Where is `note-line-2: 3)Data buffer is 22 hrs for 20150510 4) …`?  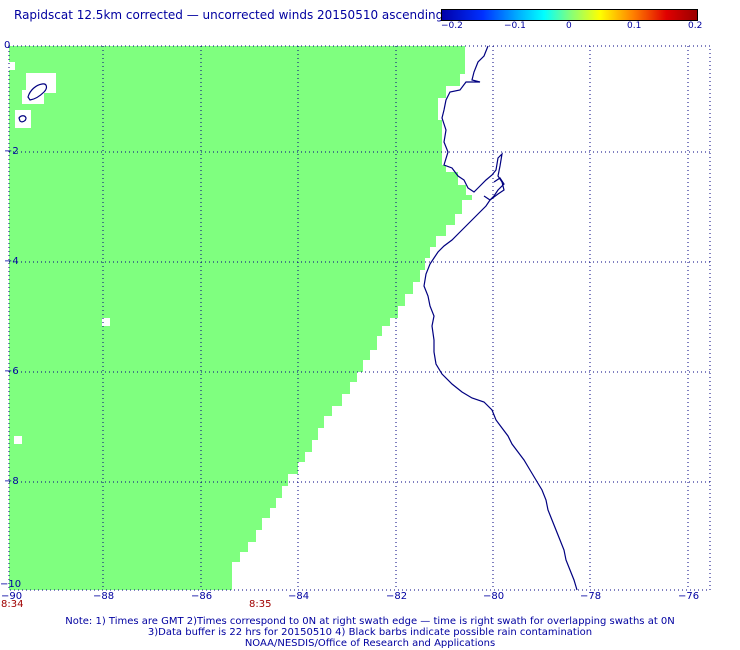
note-line-2: 3)Data buffer is 22 hrs for 20150510 4) … is located at coordinates (370, 632).